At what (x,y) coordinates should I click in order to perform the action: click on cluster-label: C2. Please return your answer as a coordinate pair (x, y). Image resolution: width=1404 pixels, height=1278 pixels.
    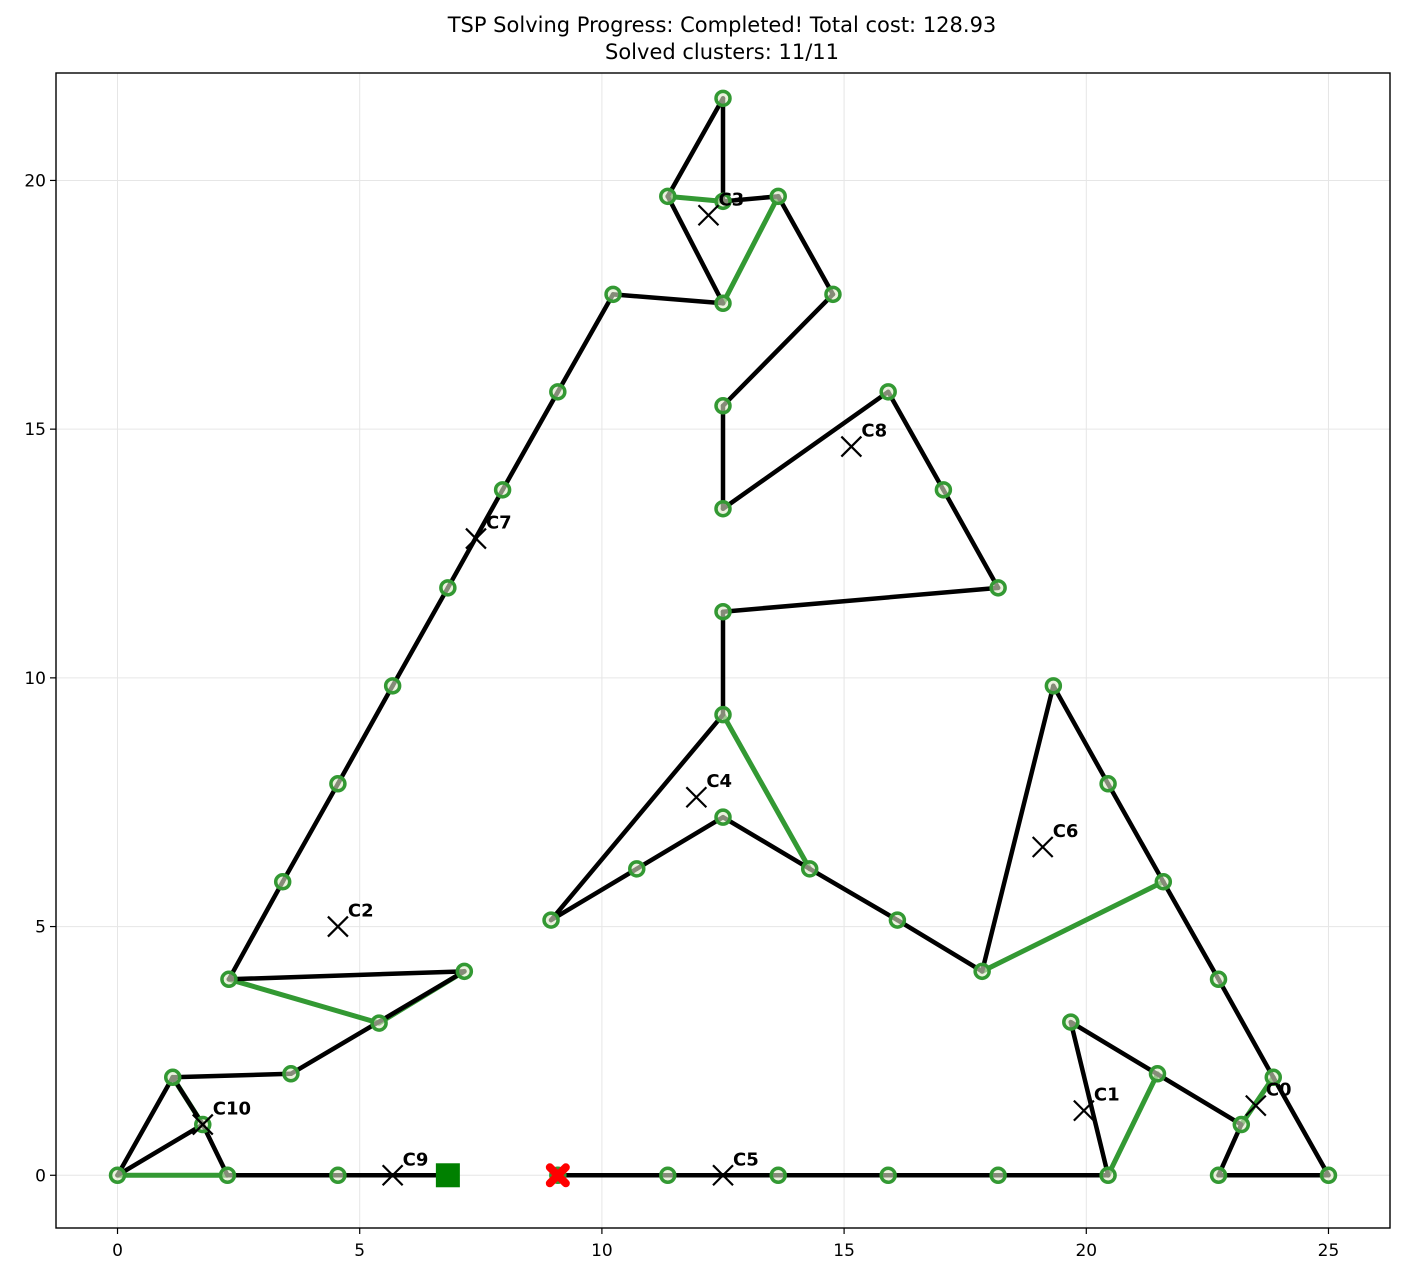
    Looking at the image, I should click on (361, 911).